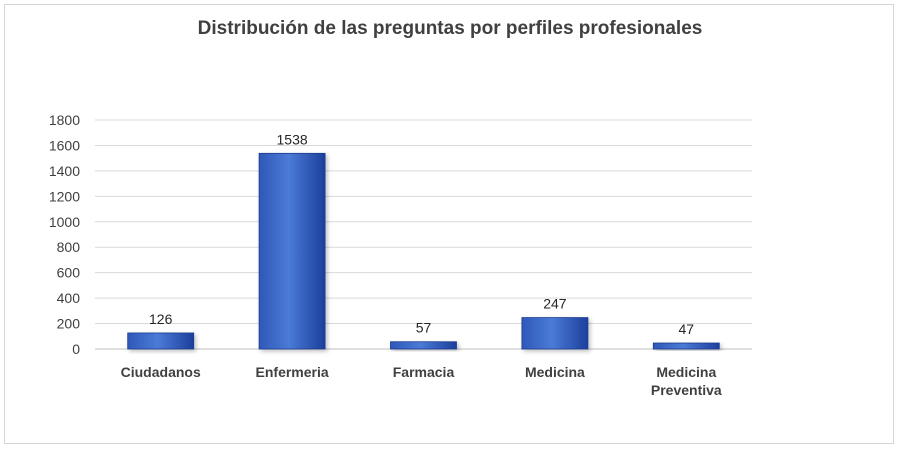  Describe the element at coordinates (161, 319) in the screenshot. I see `data-label: 126` at that location.